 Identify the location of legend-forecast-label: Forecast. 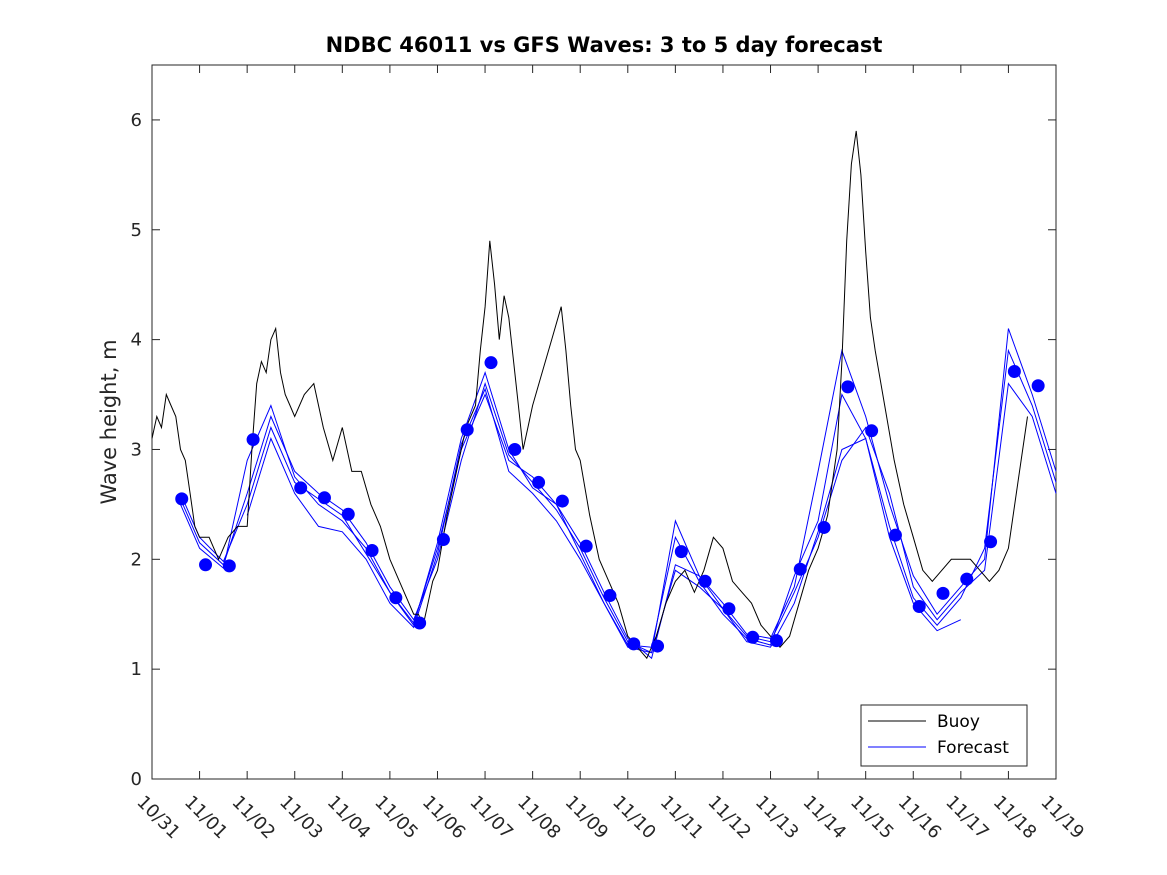
(973, 748).